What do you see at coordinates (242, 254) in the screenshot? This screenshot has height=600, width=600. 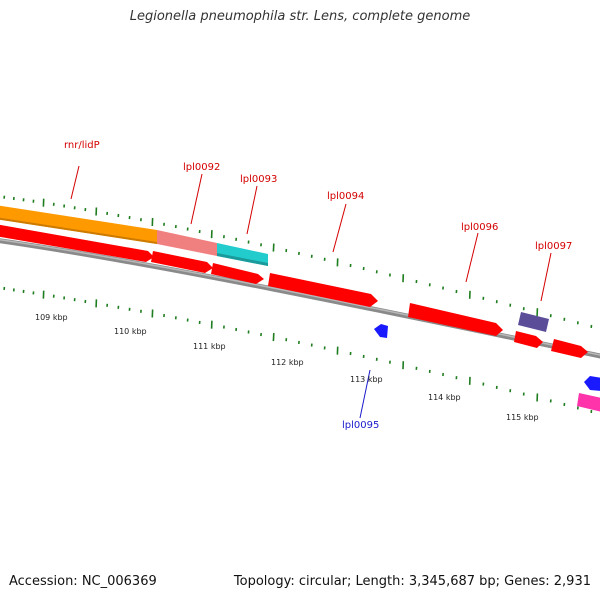 I see `gene-feature-lpl0093` at bounding box center [242, 254].